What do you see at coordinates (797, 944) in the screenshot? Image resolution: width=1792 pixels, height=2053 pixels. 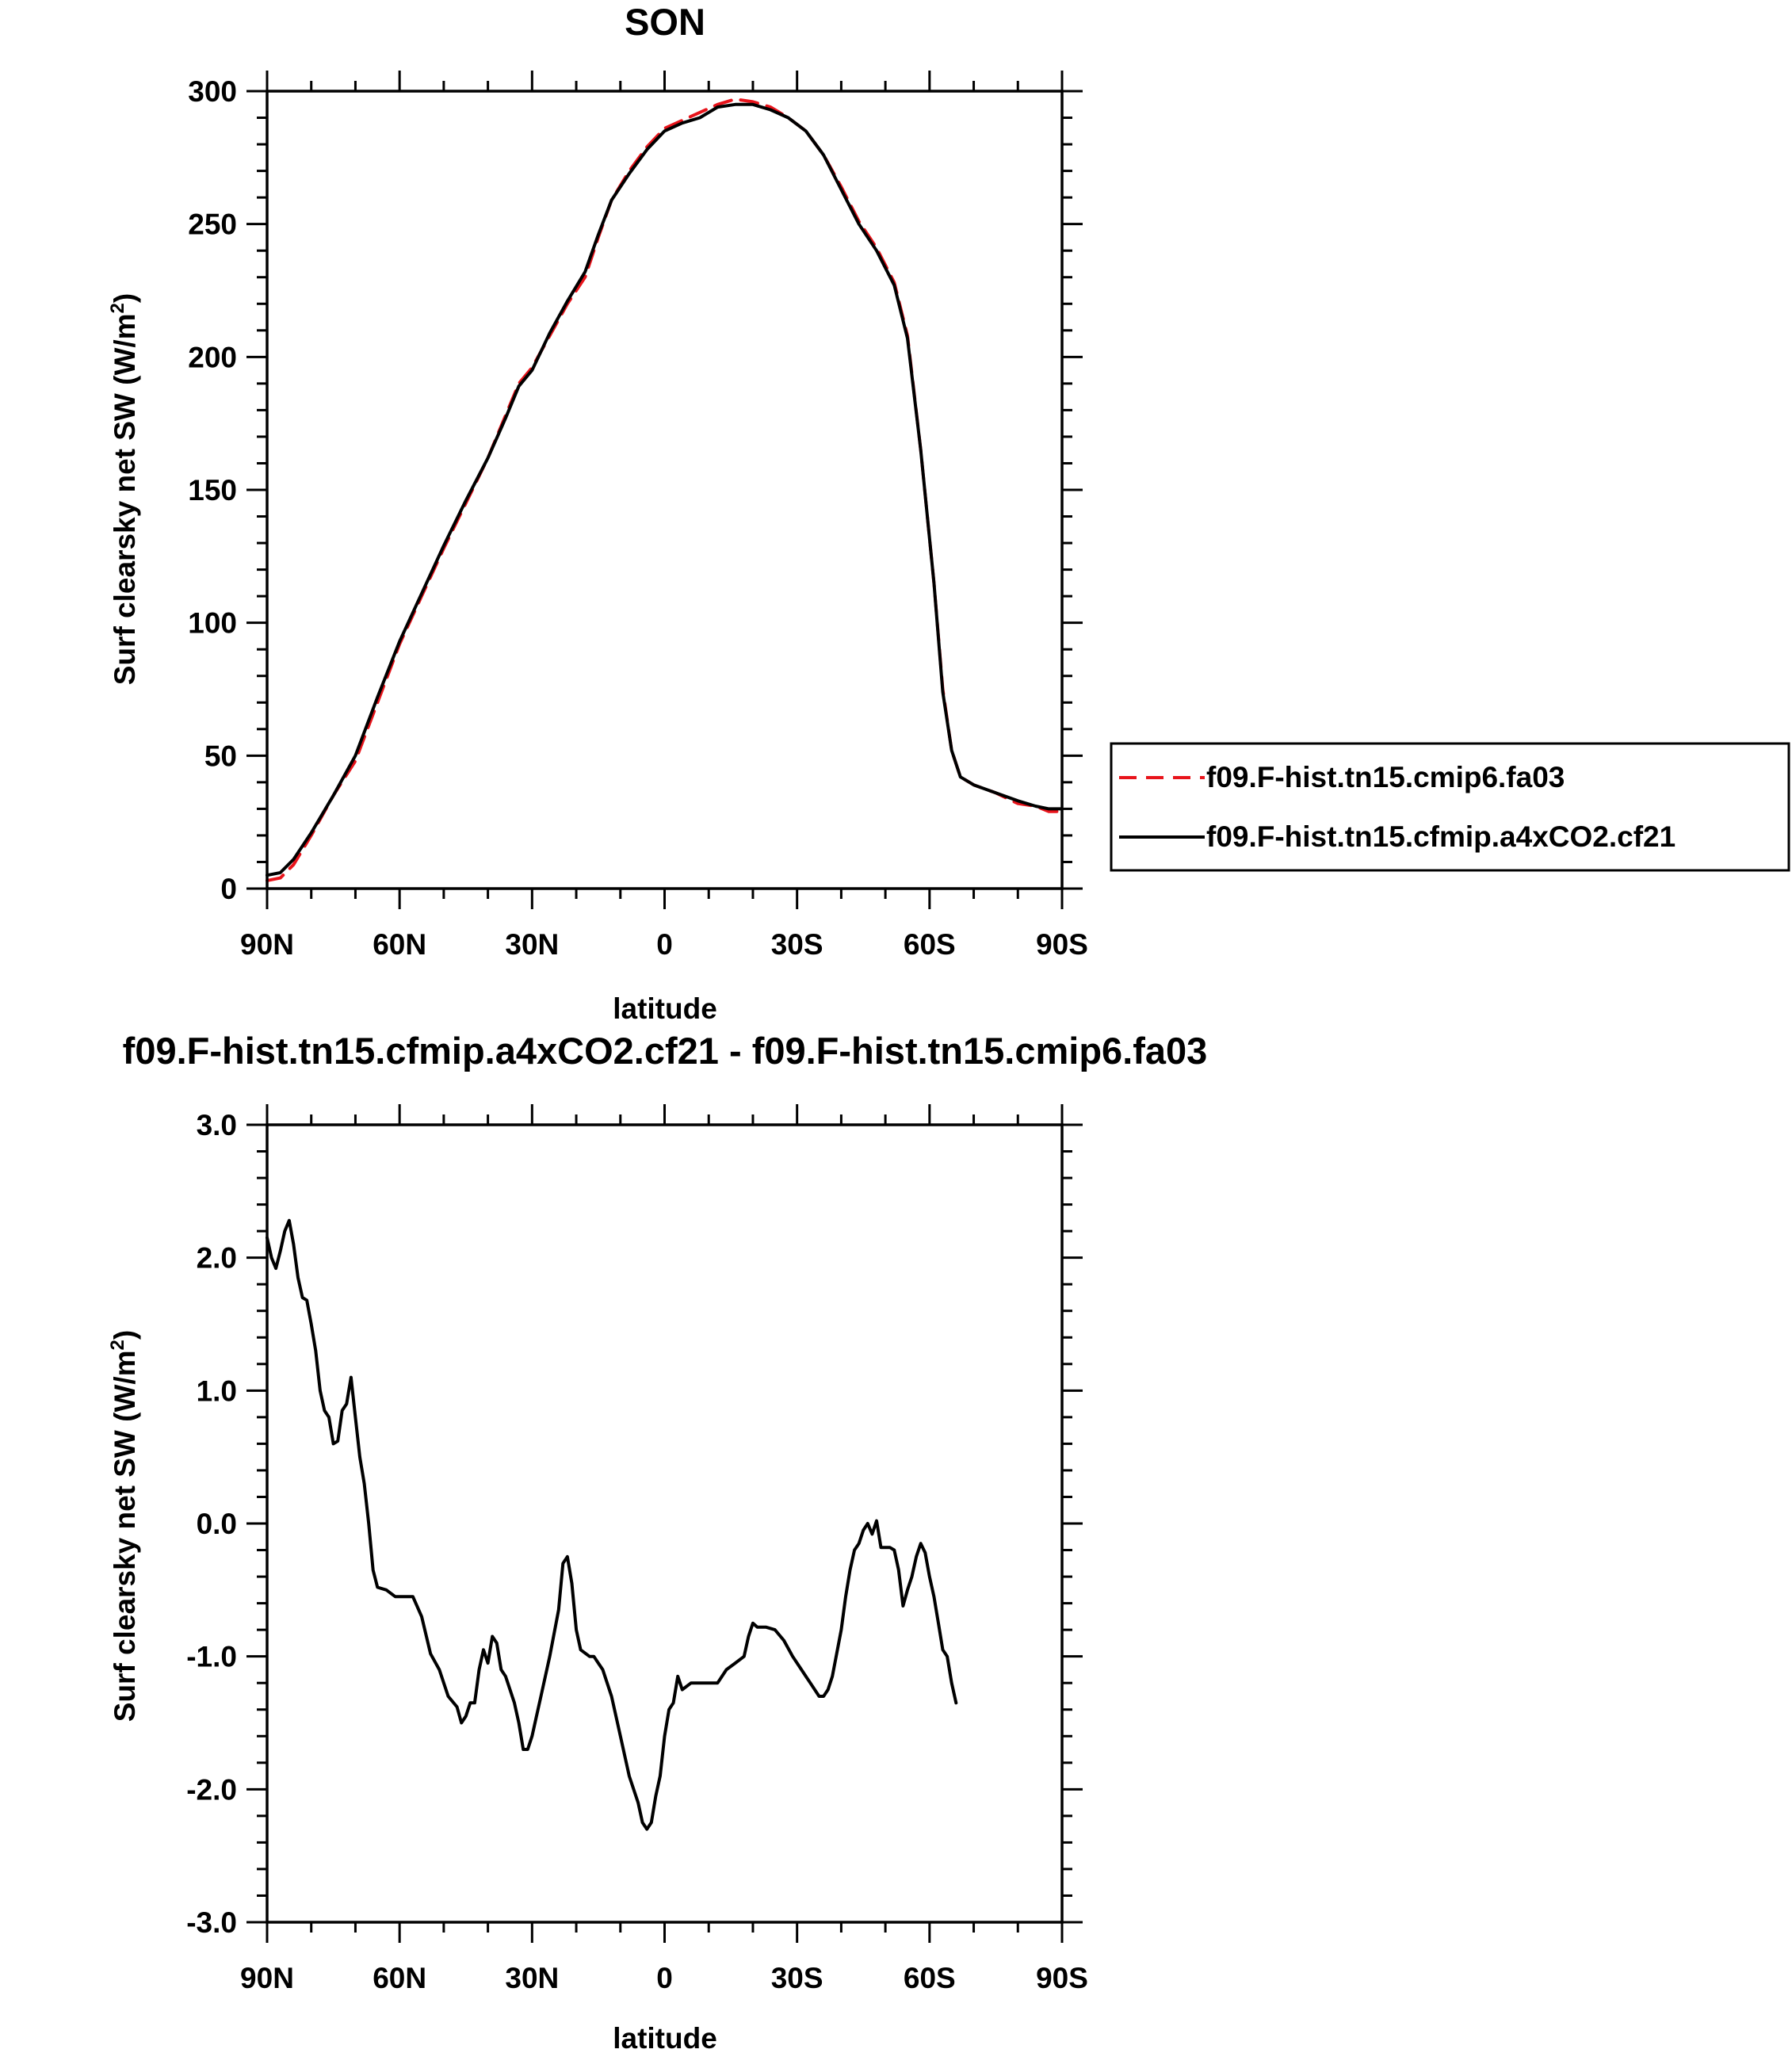 I see `top-xtick-label-4: 30S` at bounding box center [797, 944].